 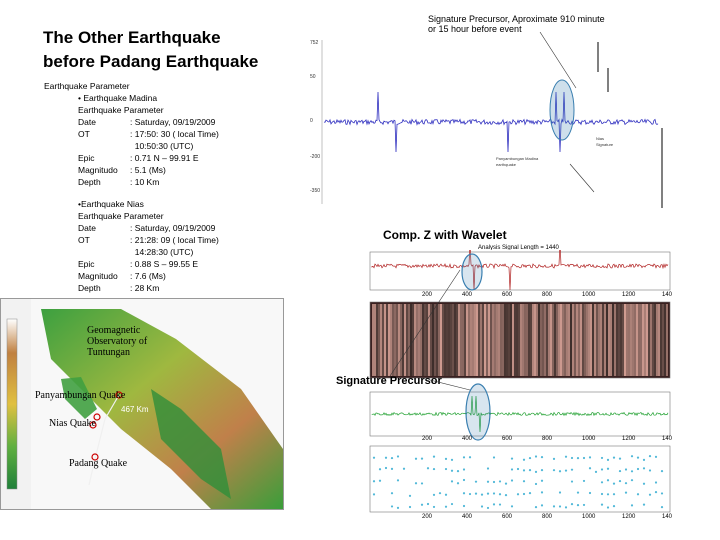 I want to click on title-line-1: The Other Earthquake, so click(x=132, y=37).